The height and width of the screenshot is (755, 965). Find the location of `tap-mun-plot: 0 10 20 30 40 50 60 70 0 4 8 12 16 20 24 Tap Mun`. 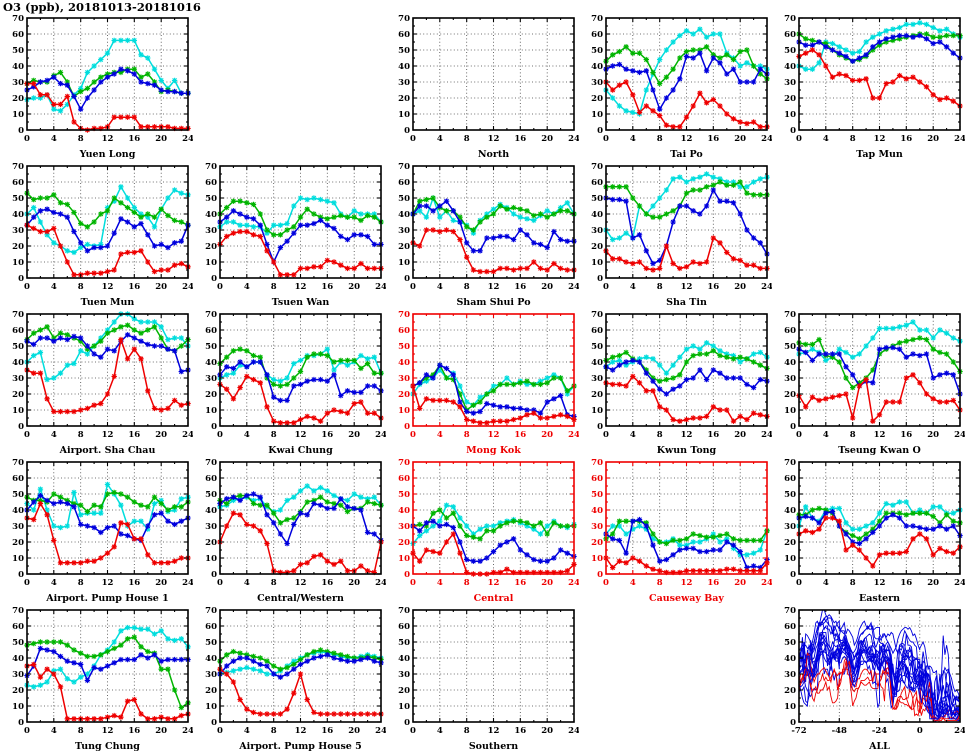

tap-mun-plot: 0 10 20 30 40 50 60 70 0 4 8 12 16 20 24 Tap Mun is located at coordinates (874, 87).